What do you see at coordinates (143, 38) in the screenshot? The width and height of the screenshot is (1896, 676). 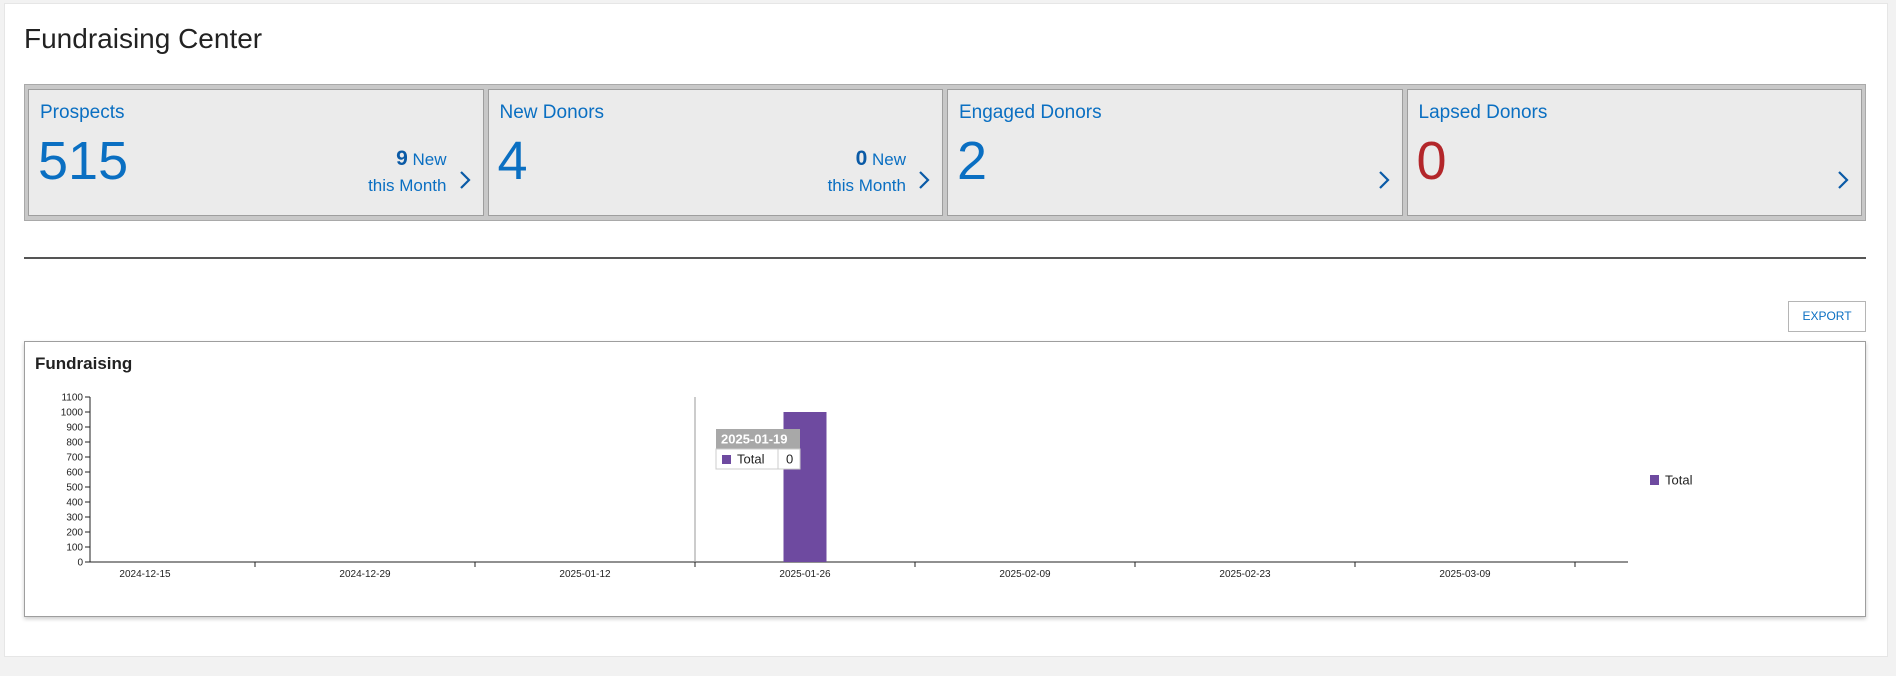 I see `page-title: Fundraising Center` at bounding box center [143, 38].